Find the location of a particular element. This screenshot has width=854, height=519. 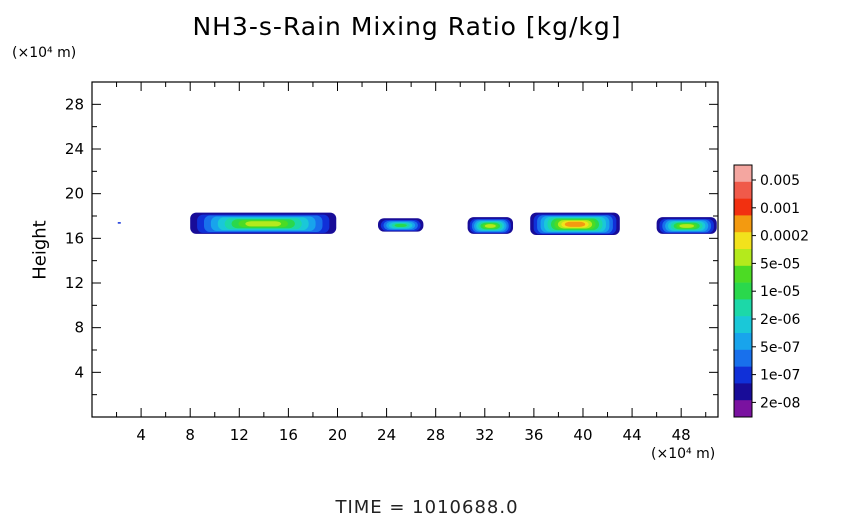

y-tick-label: 8 is located at coordinates (79, 328).